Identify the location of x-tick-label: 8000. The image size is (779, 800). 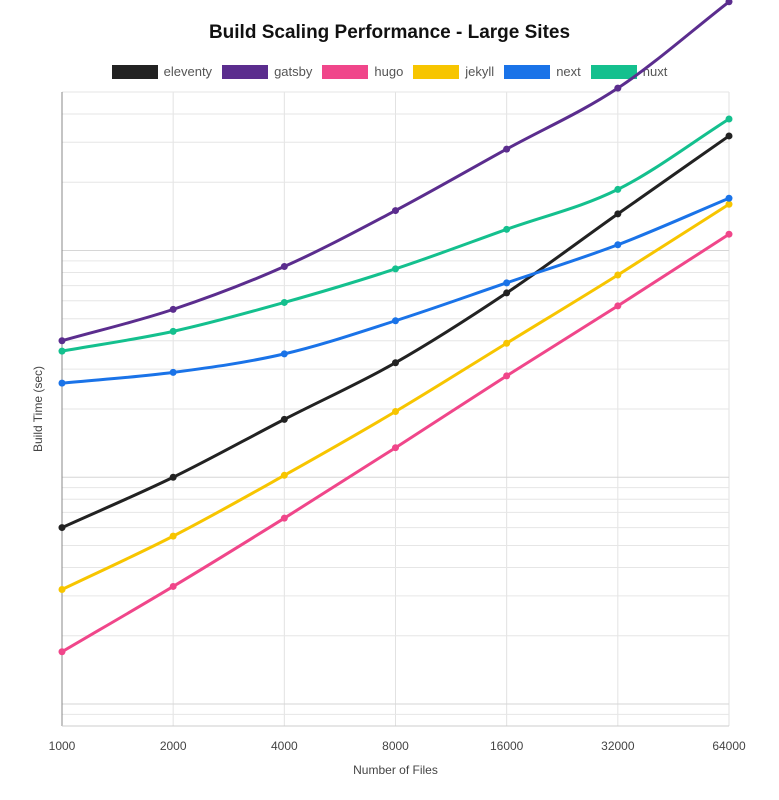
(395, 746).